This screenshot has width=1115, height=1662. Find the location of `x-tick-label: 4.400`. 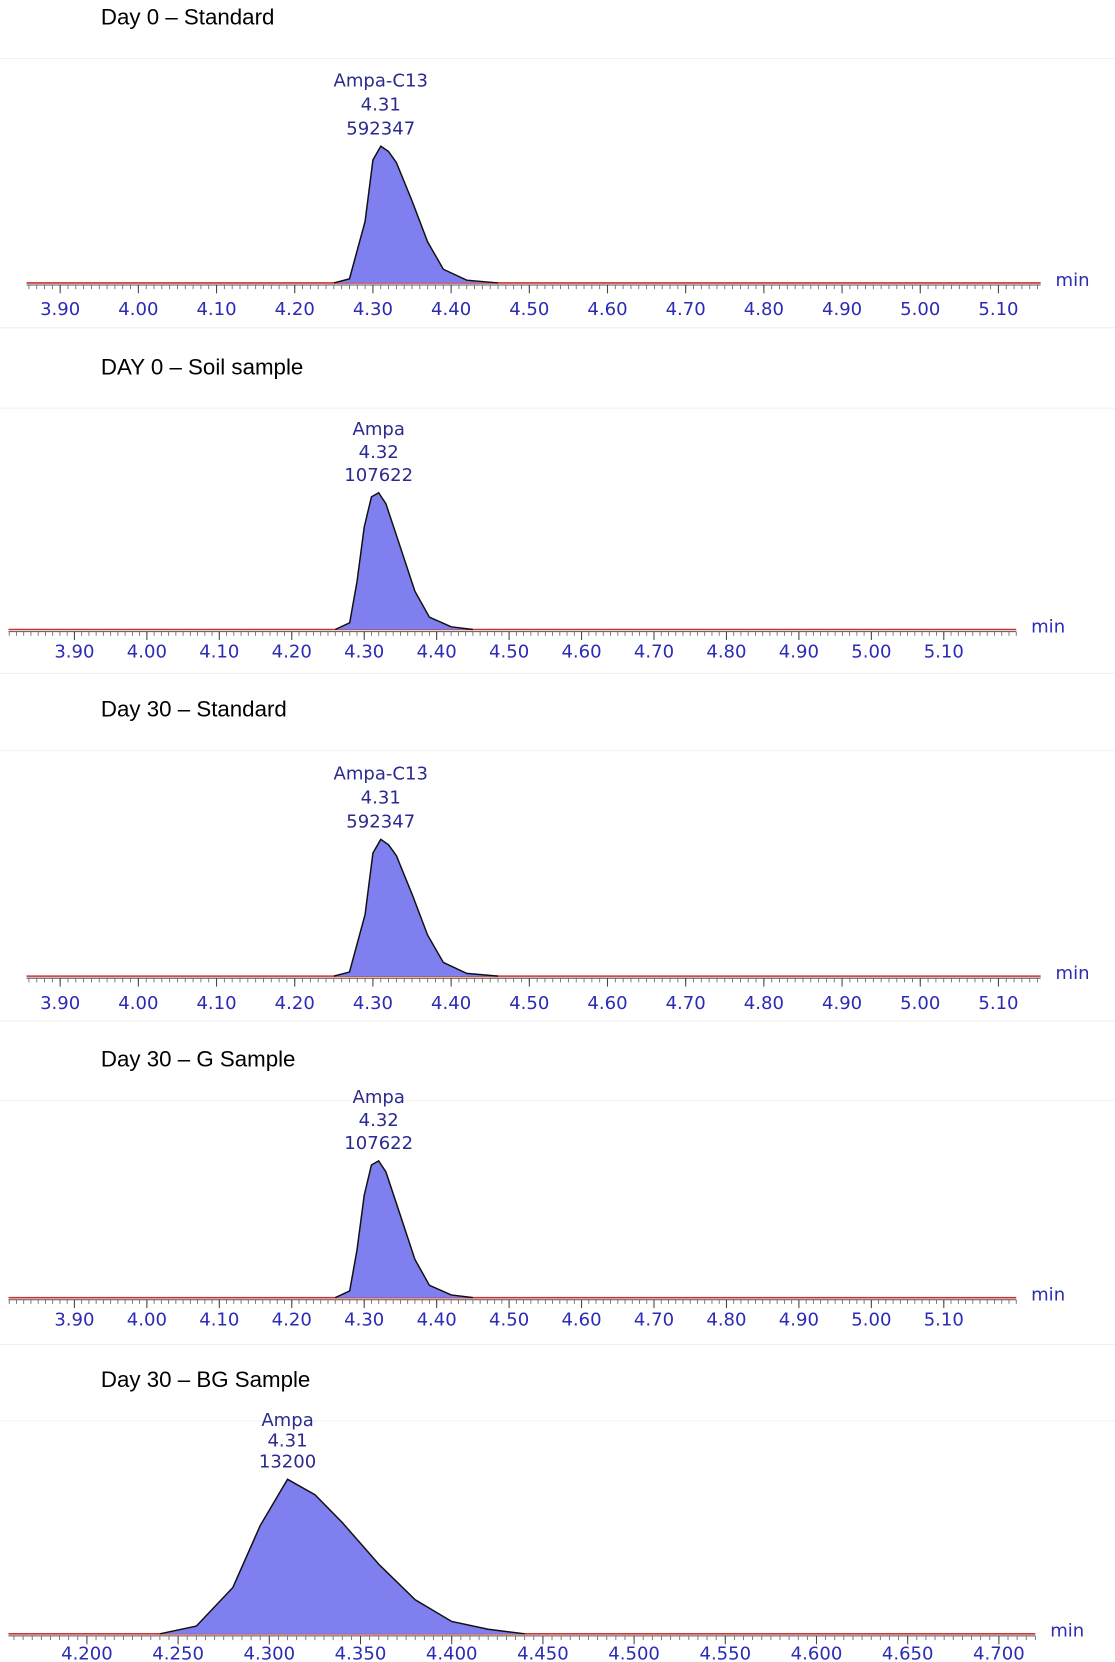

x-tick-label: 4.400 is located at coordinates (452, 1653).